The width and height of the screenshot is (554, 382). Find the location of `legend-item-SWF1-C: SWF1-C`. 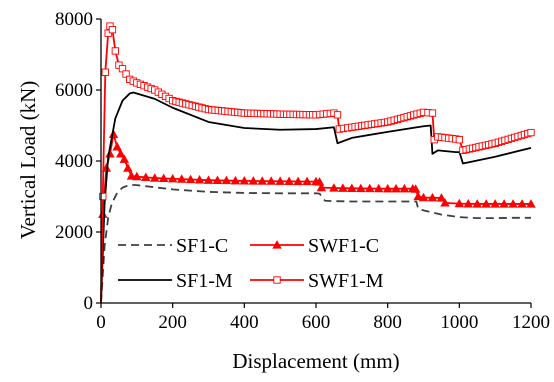

legend-item-SWF1-C: SWF1-C is located at coordinates (314, 246).